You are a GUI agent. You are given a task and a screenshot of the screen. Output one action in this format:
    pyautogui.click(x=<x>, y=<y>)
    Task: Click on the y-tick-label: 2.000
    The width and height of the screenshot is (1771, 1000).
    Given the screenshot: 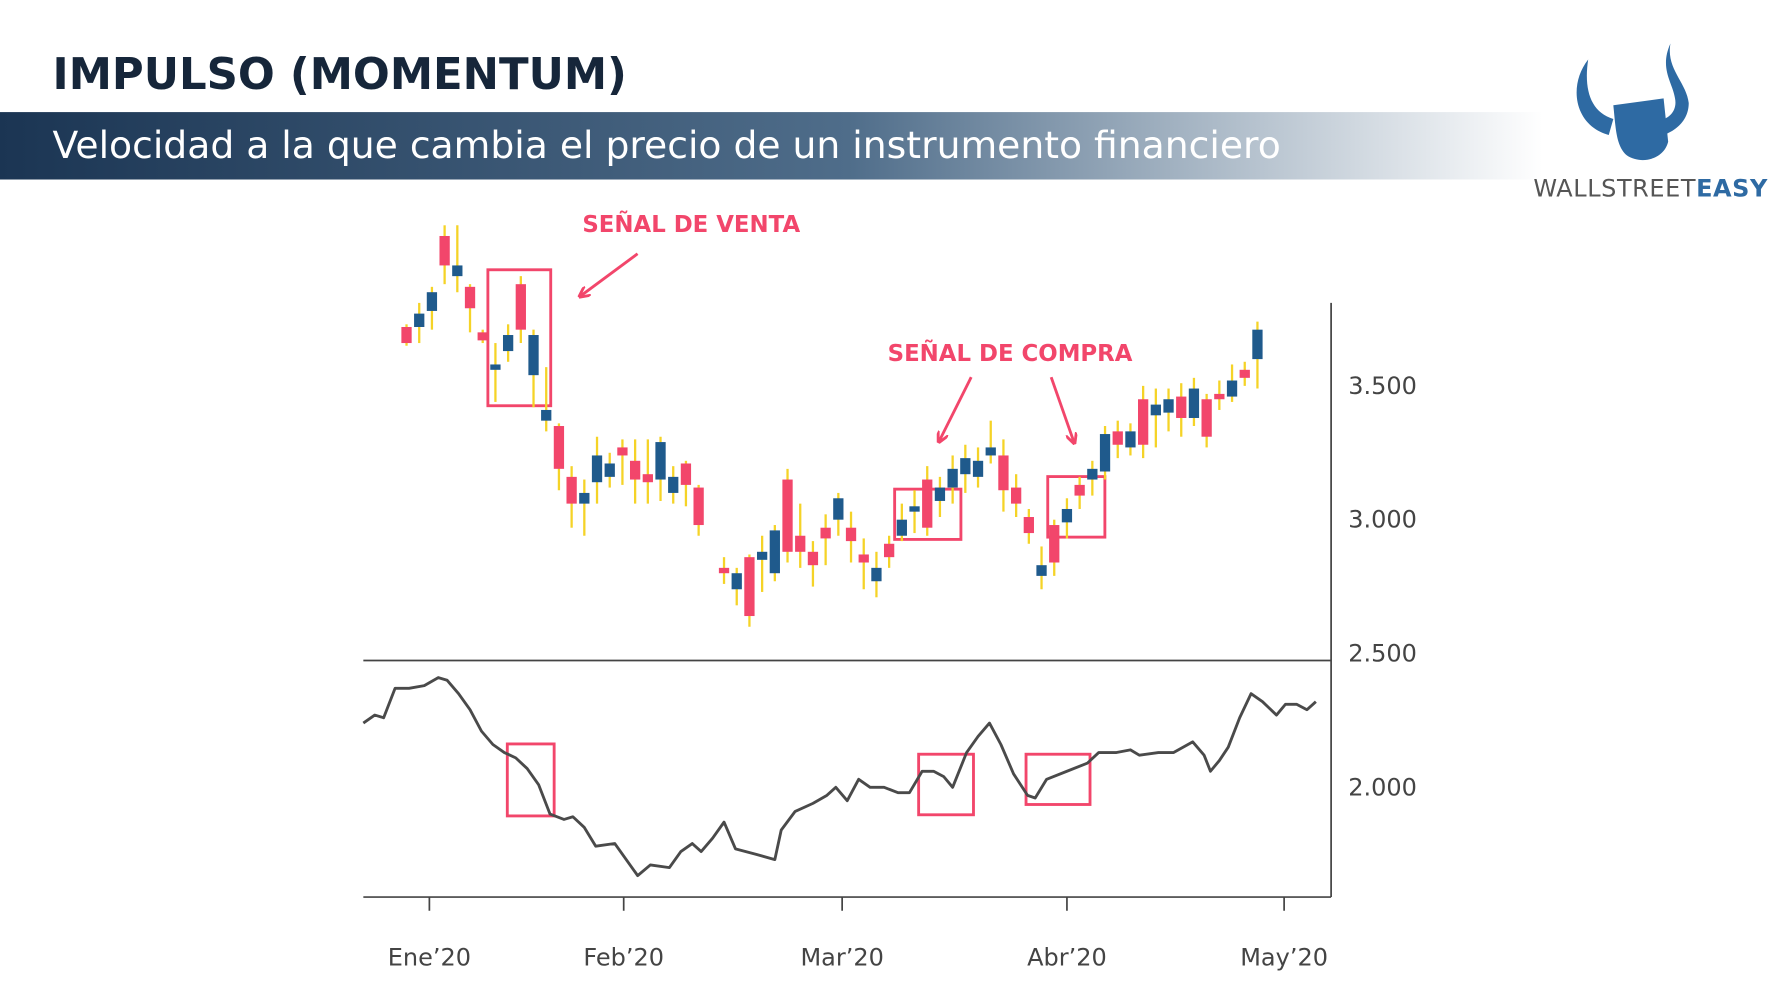 What is the action you would take?
    pyautogui.click(x=1382, y=787)
    